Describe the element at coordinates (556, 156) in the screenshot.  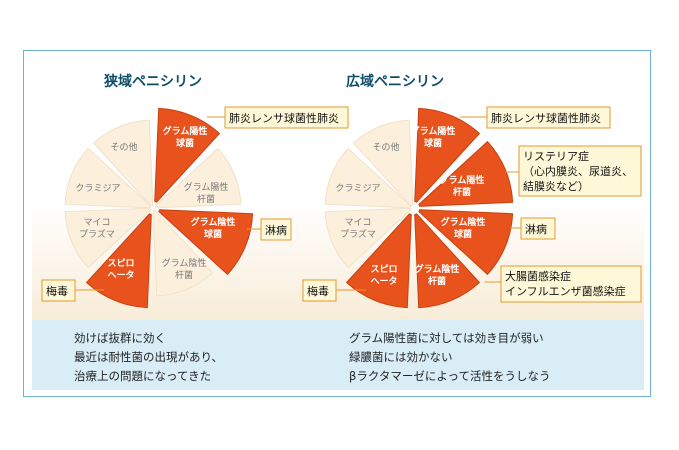
I see `right-callout-listeria-line1: リステリア症` at that location.